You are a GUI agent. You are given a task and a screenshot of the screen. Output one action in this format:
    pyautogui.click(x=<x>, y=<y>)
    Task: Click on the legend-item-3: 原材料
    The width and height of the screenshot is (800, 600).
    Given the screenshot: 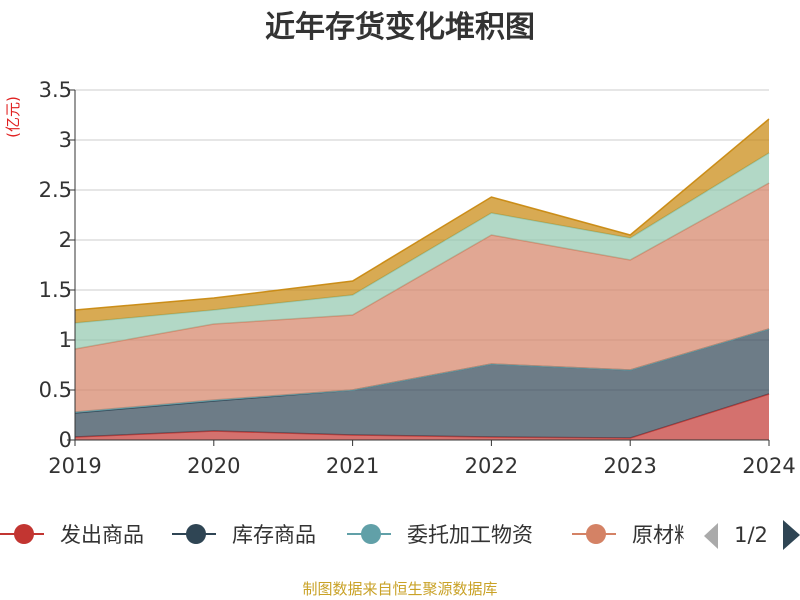 What is the action you would take?
    pyautogui.click(x=633, y=535)
    